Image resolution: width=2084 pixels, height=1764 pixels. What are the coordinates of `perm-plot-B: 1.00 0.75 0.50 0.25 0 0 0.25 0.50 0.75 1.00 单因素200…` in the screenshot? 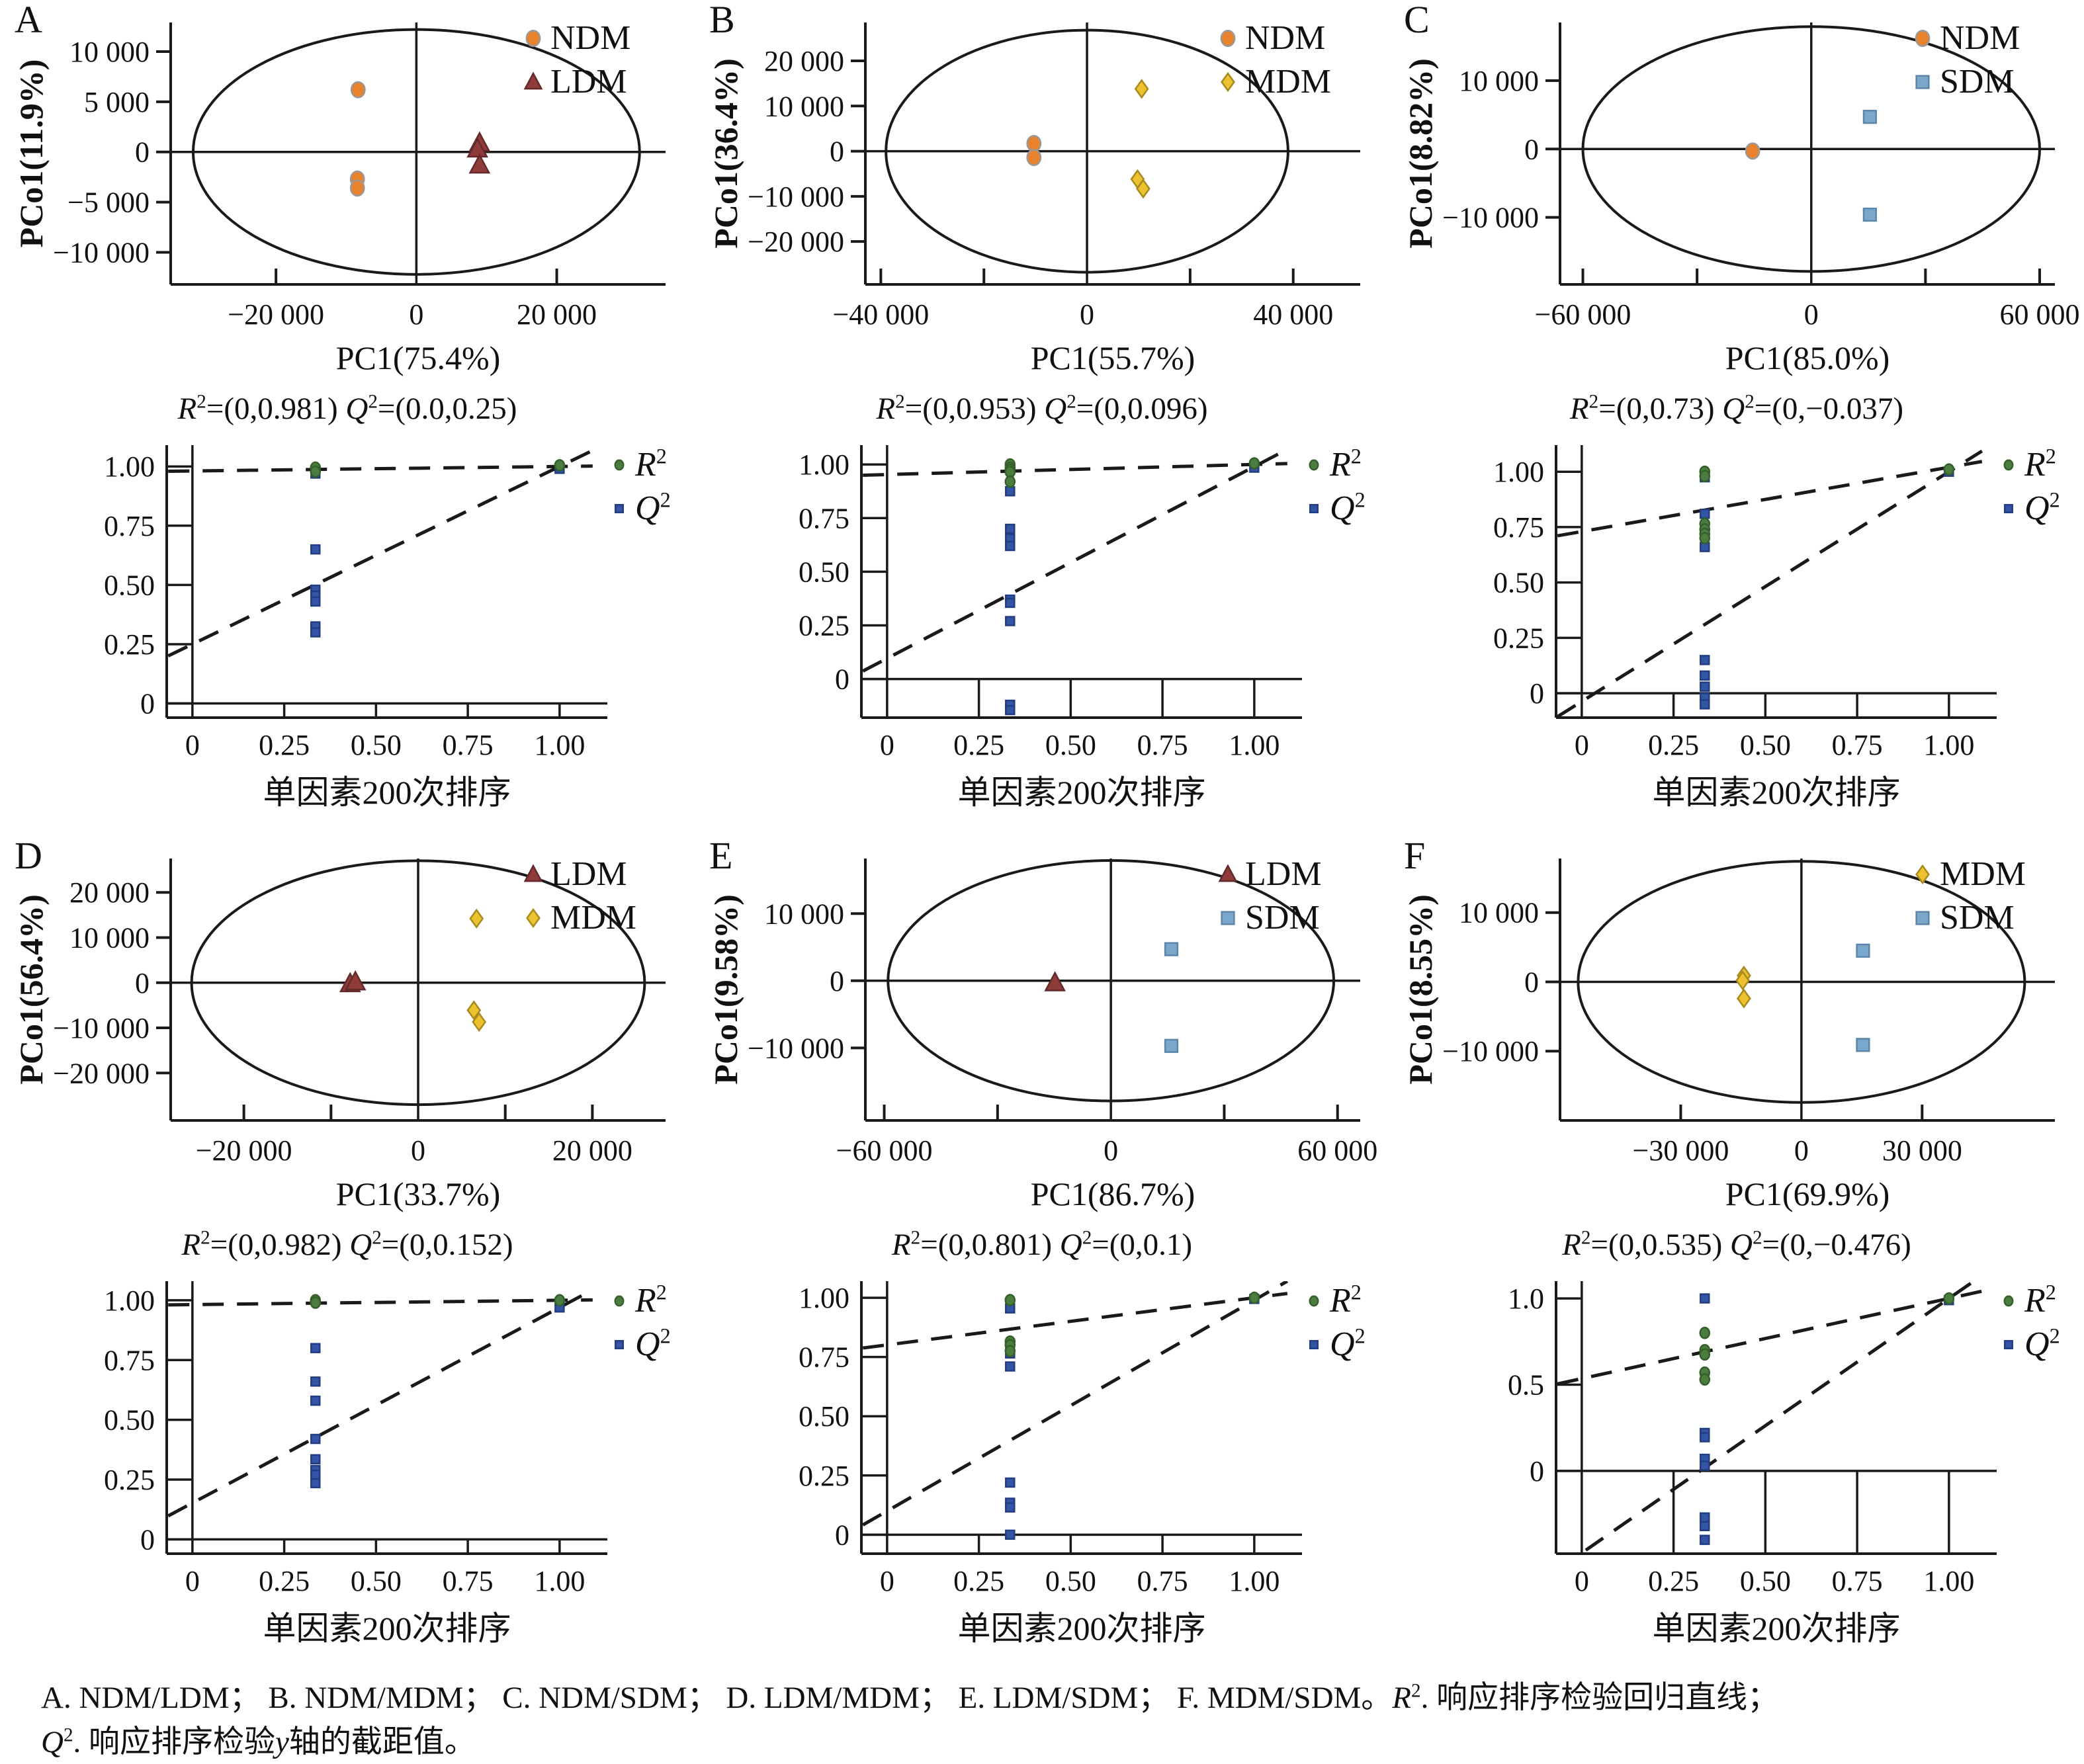 It's located at (1050, 628).